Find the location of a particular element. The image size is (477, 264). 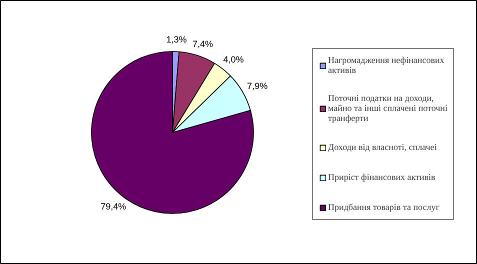

data-label: 7,9% is located at coordinates (257, 85).